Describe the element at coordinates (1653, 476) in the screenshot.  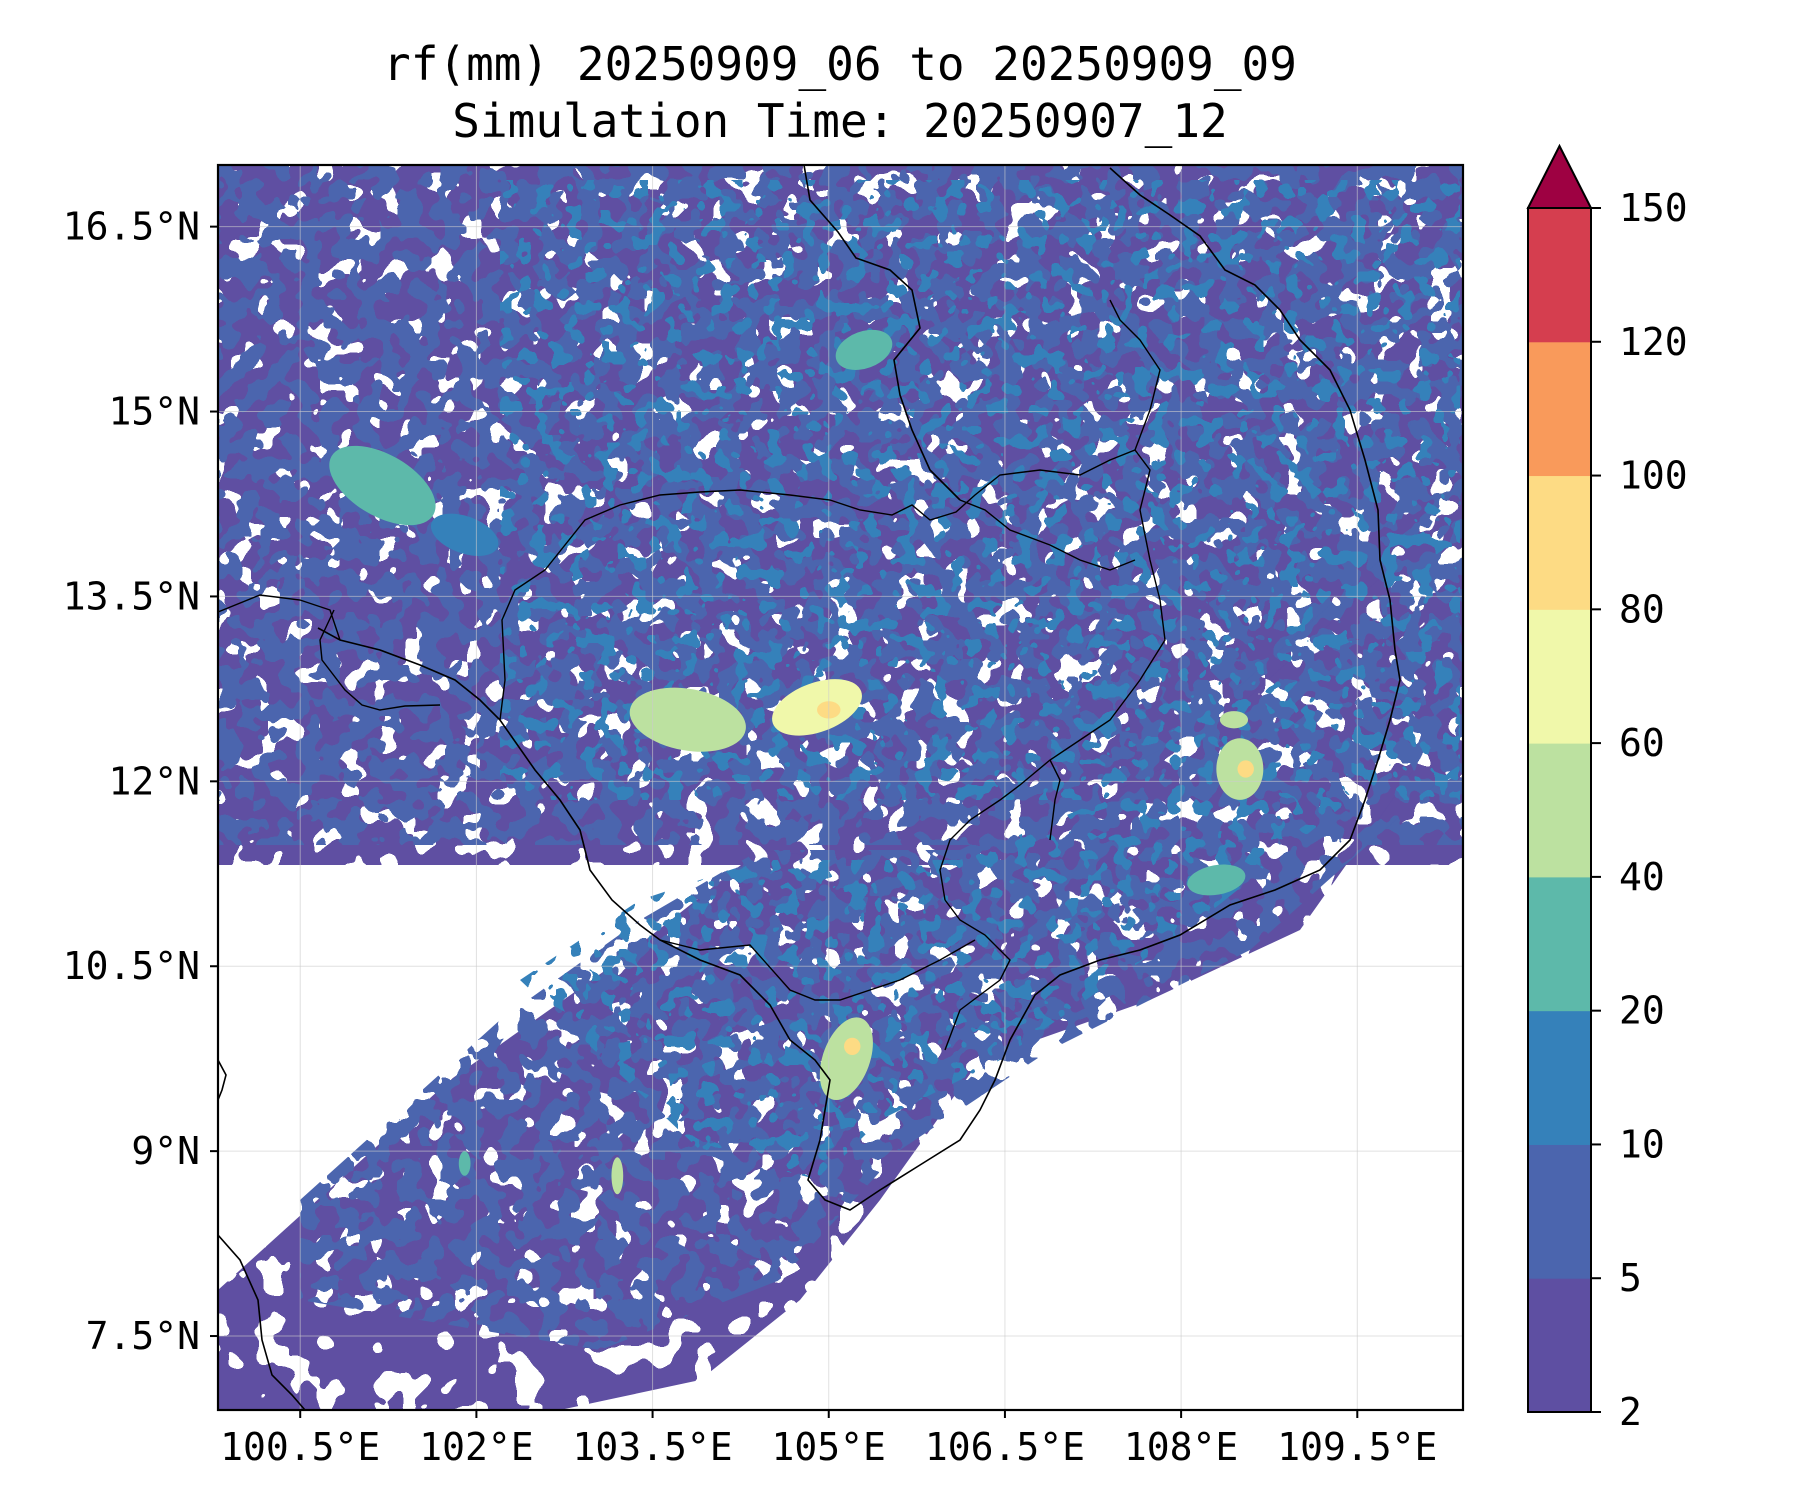
I see `colorbar-tick-label: 100` at that location.